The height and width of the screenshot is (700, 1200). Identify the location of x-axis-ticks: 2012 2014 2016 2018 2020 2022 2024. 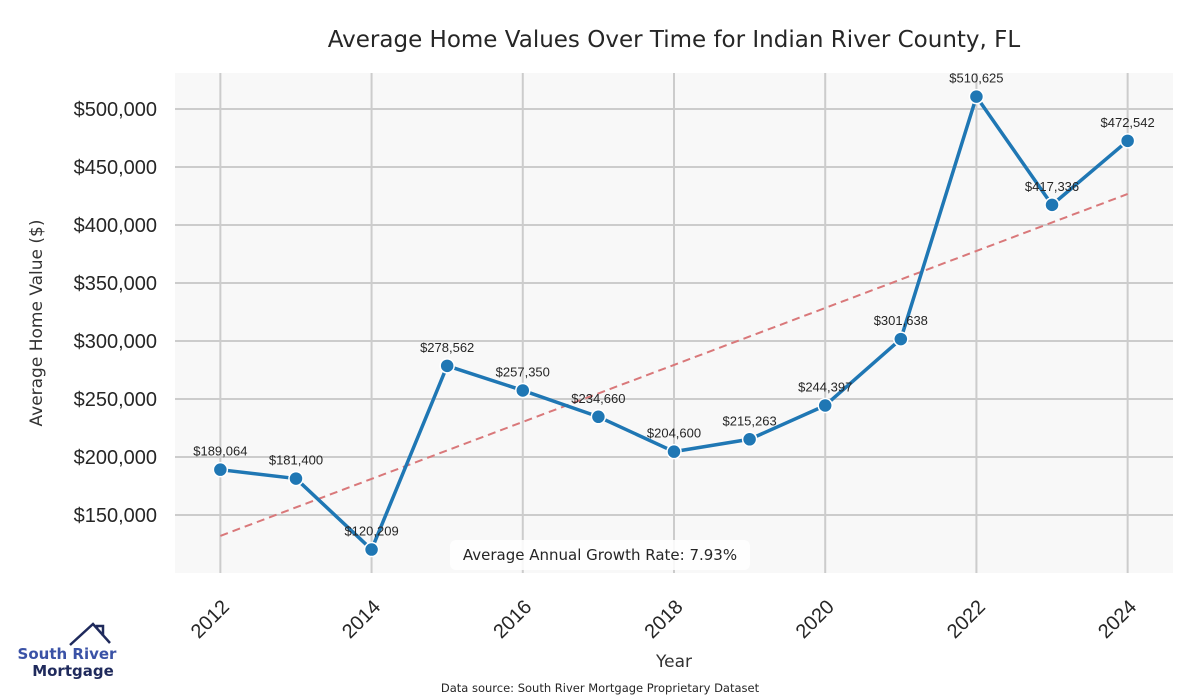
(664, 619).